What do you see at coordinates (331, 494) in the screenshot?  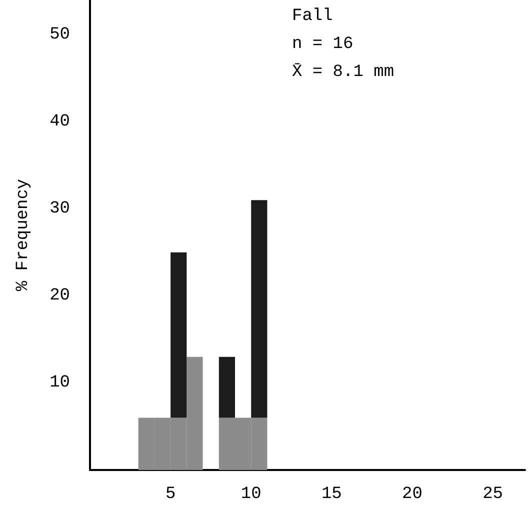 I see `x-tick-label: 15` at bounding box center [331, 494].